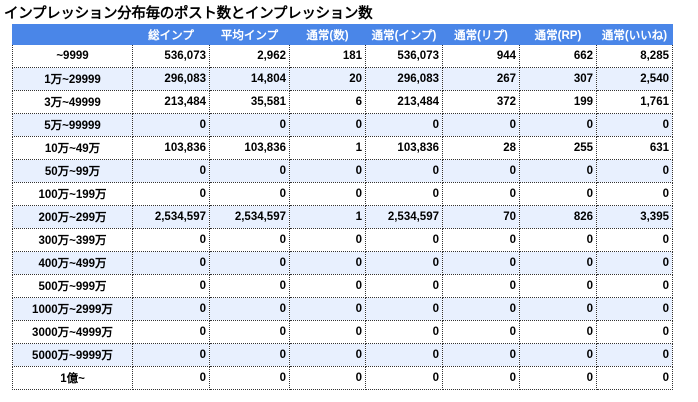  What do you see at coordinates (634, 217) in the screenshot?
I see `cell-normal-likes: 3,395` at bounding box center [634, 217].